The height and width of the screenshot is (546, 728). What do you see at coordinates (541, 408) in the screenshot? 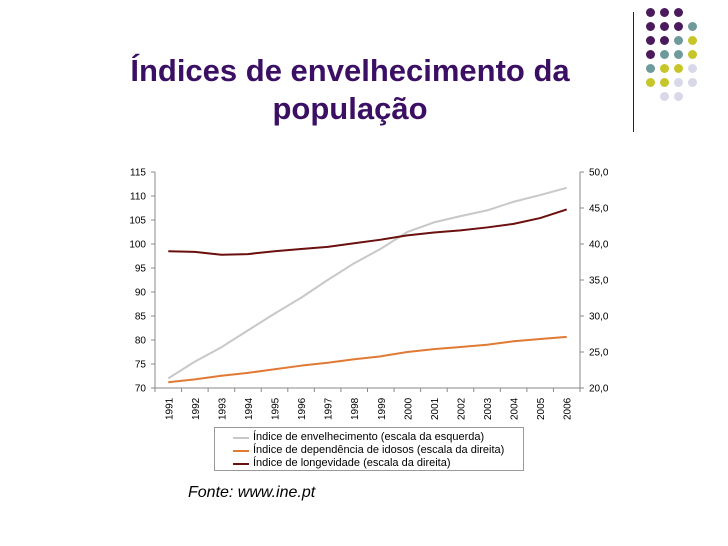
I see `x-tick-label: 2005` at bounding box center [541, 408].